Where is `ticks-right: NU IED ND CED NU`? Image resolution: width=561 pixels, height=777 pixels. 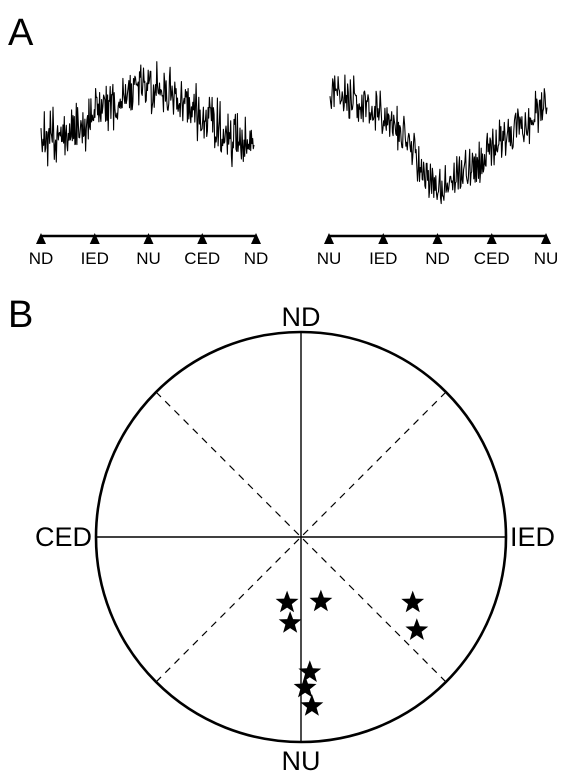
ticks-right: NU IED ND CED NU is located at coordinates (438, 250).